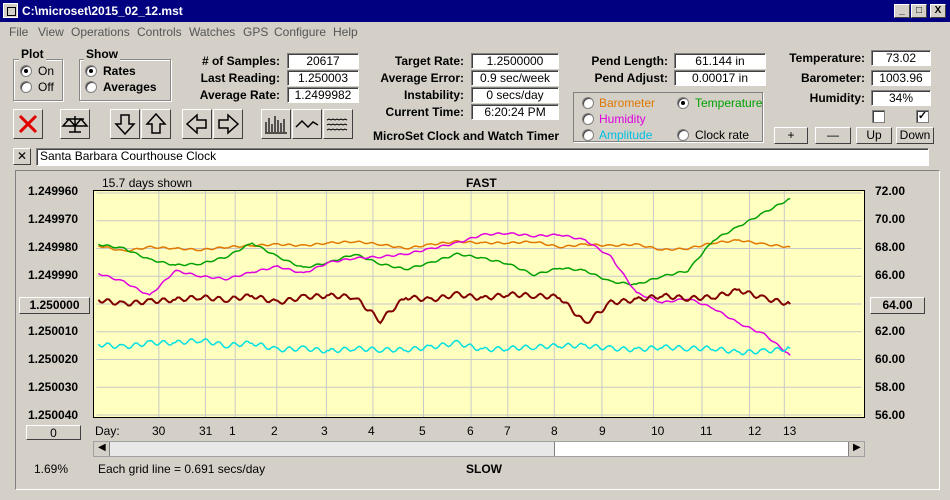  I want to click on last-reading-field: 1.250003, so click(323, 78).